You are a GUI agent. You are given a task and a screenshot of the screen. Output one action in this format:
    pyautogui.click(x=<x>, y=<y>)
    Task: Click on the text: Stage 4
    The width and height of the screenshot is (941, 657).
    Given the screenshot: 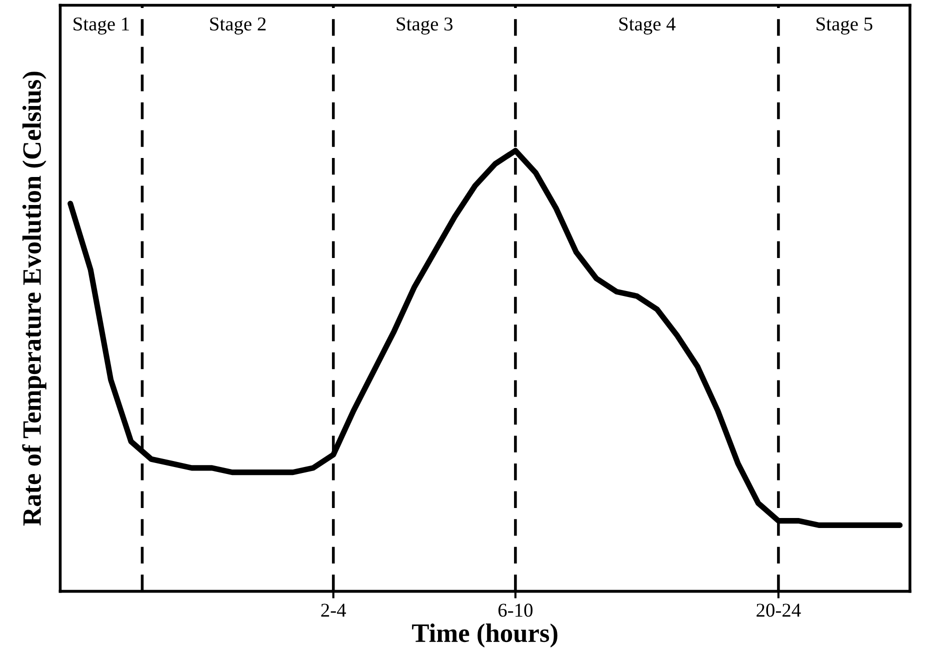 What is the action you would take?
    pyautogui.click(x=647, y=26)
    